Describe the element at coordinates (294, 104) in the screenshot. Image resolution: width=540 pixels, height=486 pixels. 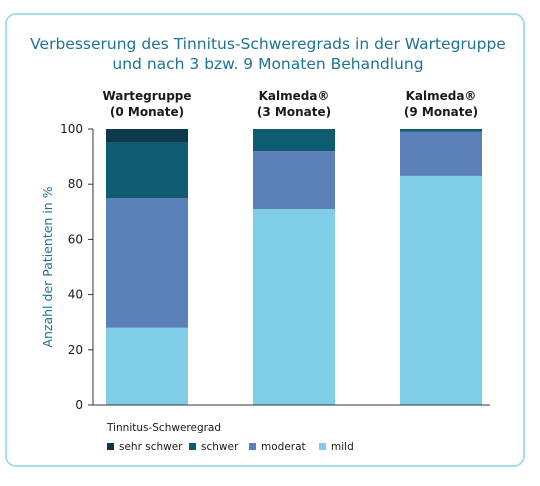
I see `category-label: Kalmeda® (3 Monate)` at that location.